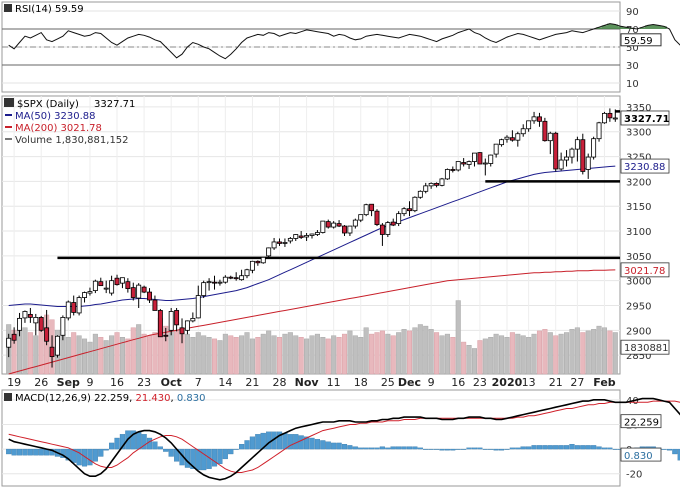 The height and width of the screenshot is (488, 680). What do you see at coordinates (632, 66) in the screenshot?
I see `rsi-tick-label: 30` at bounding box center [632, 66].